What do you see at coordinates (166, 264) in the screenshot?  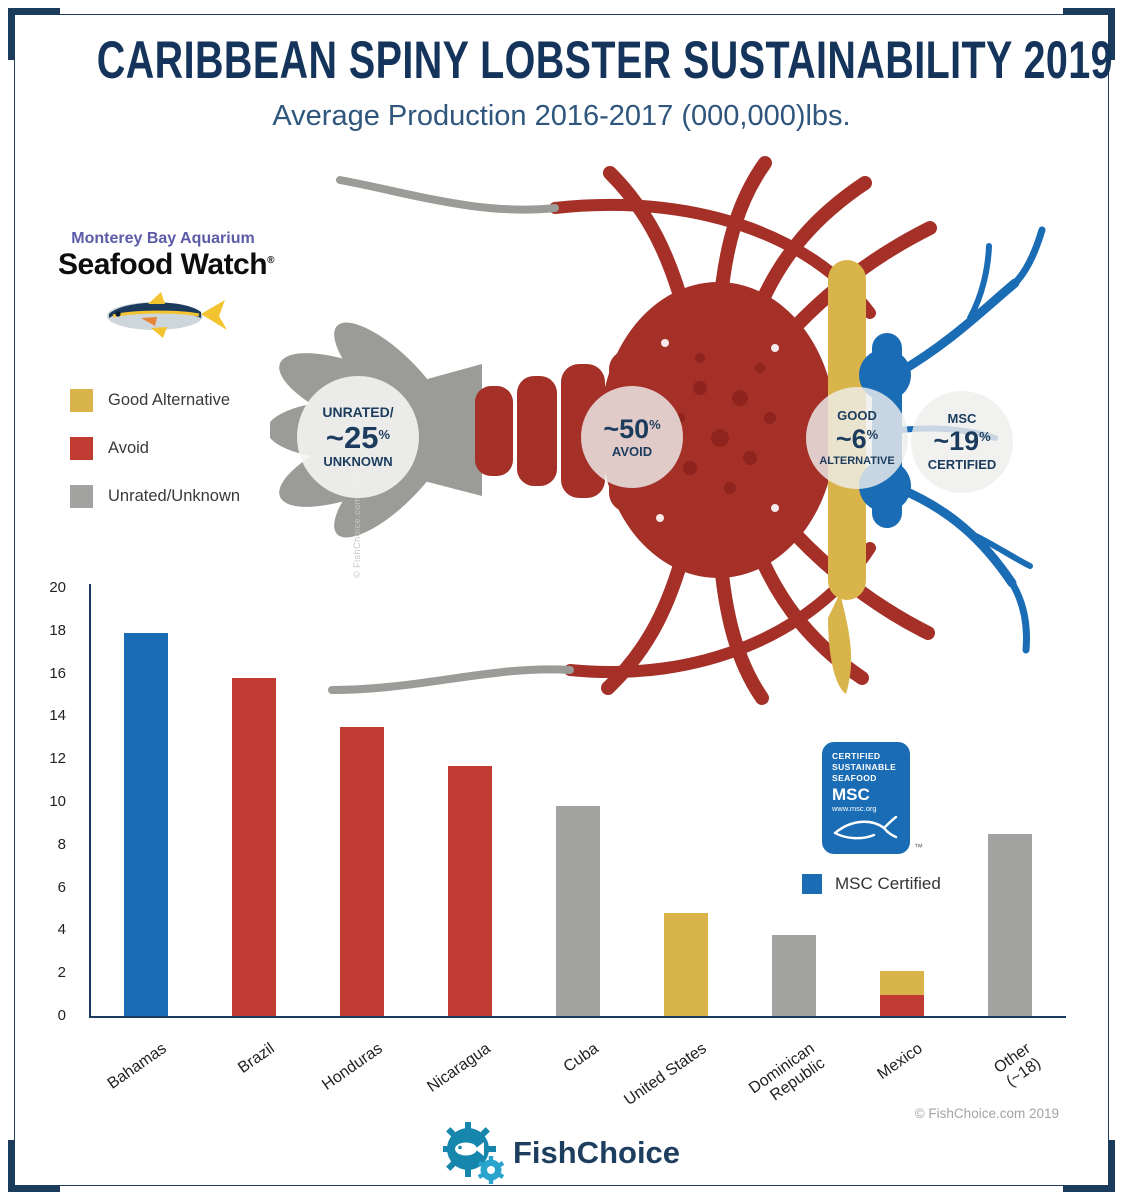 I see `seafood-watch-name: Seafood Watch®` at bounding box center [166, 264].